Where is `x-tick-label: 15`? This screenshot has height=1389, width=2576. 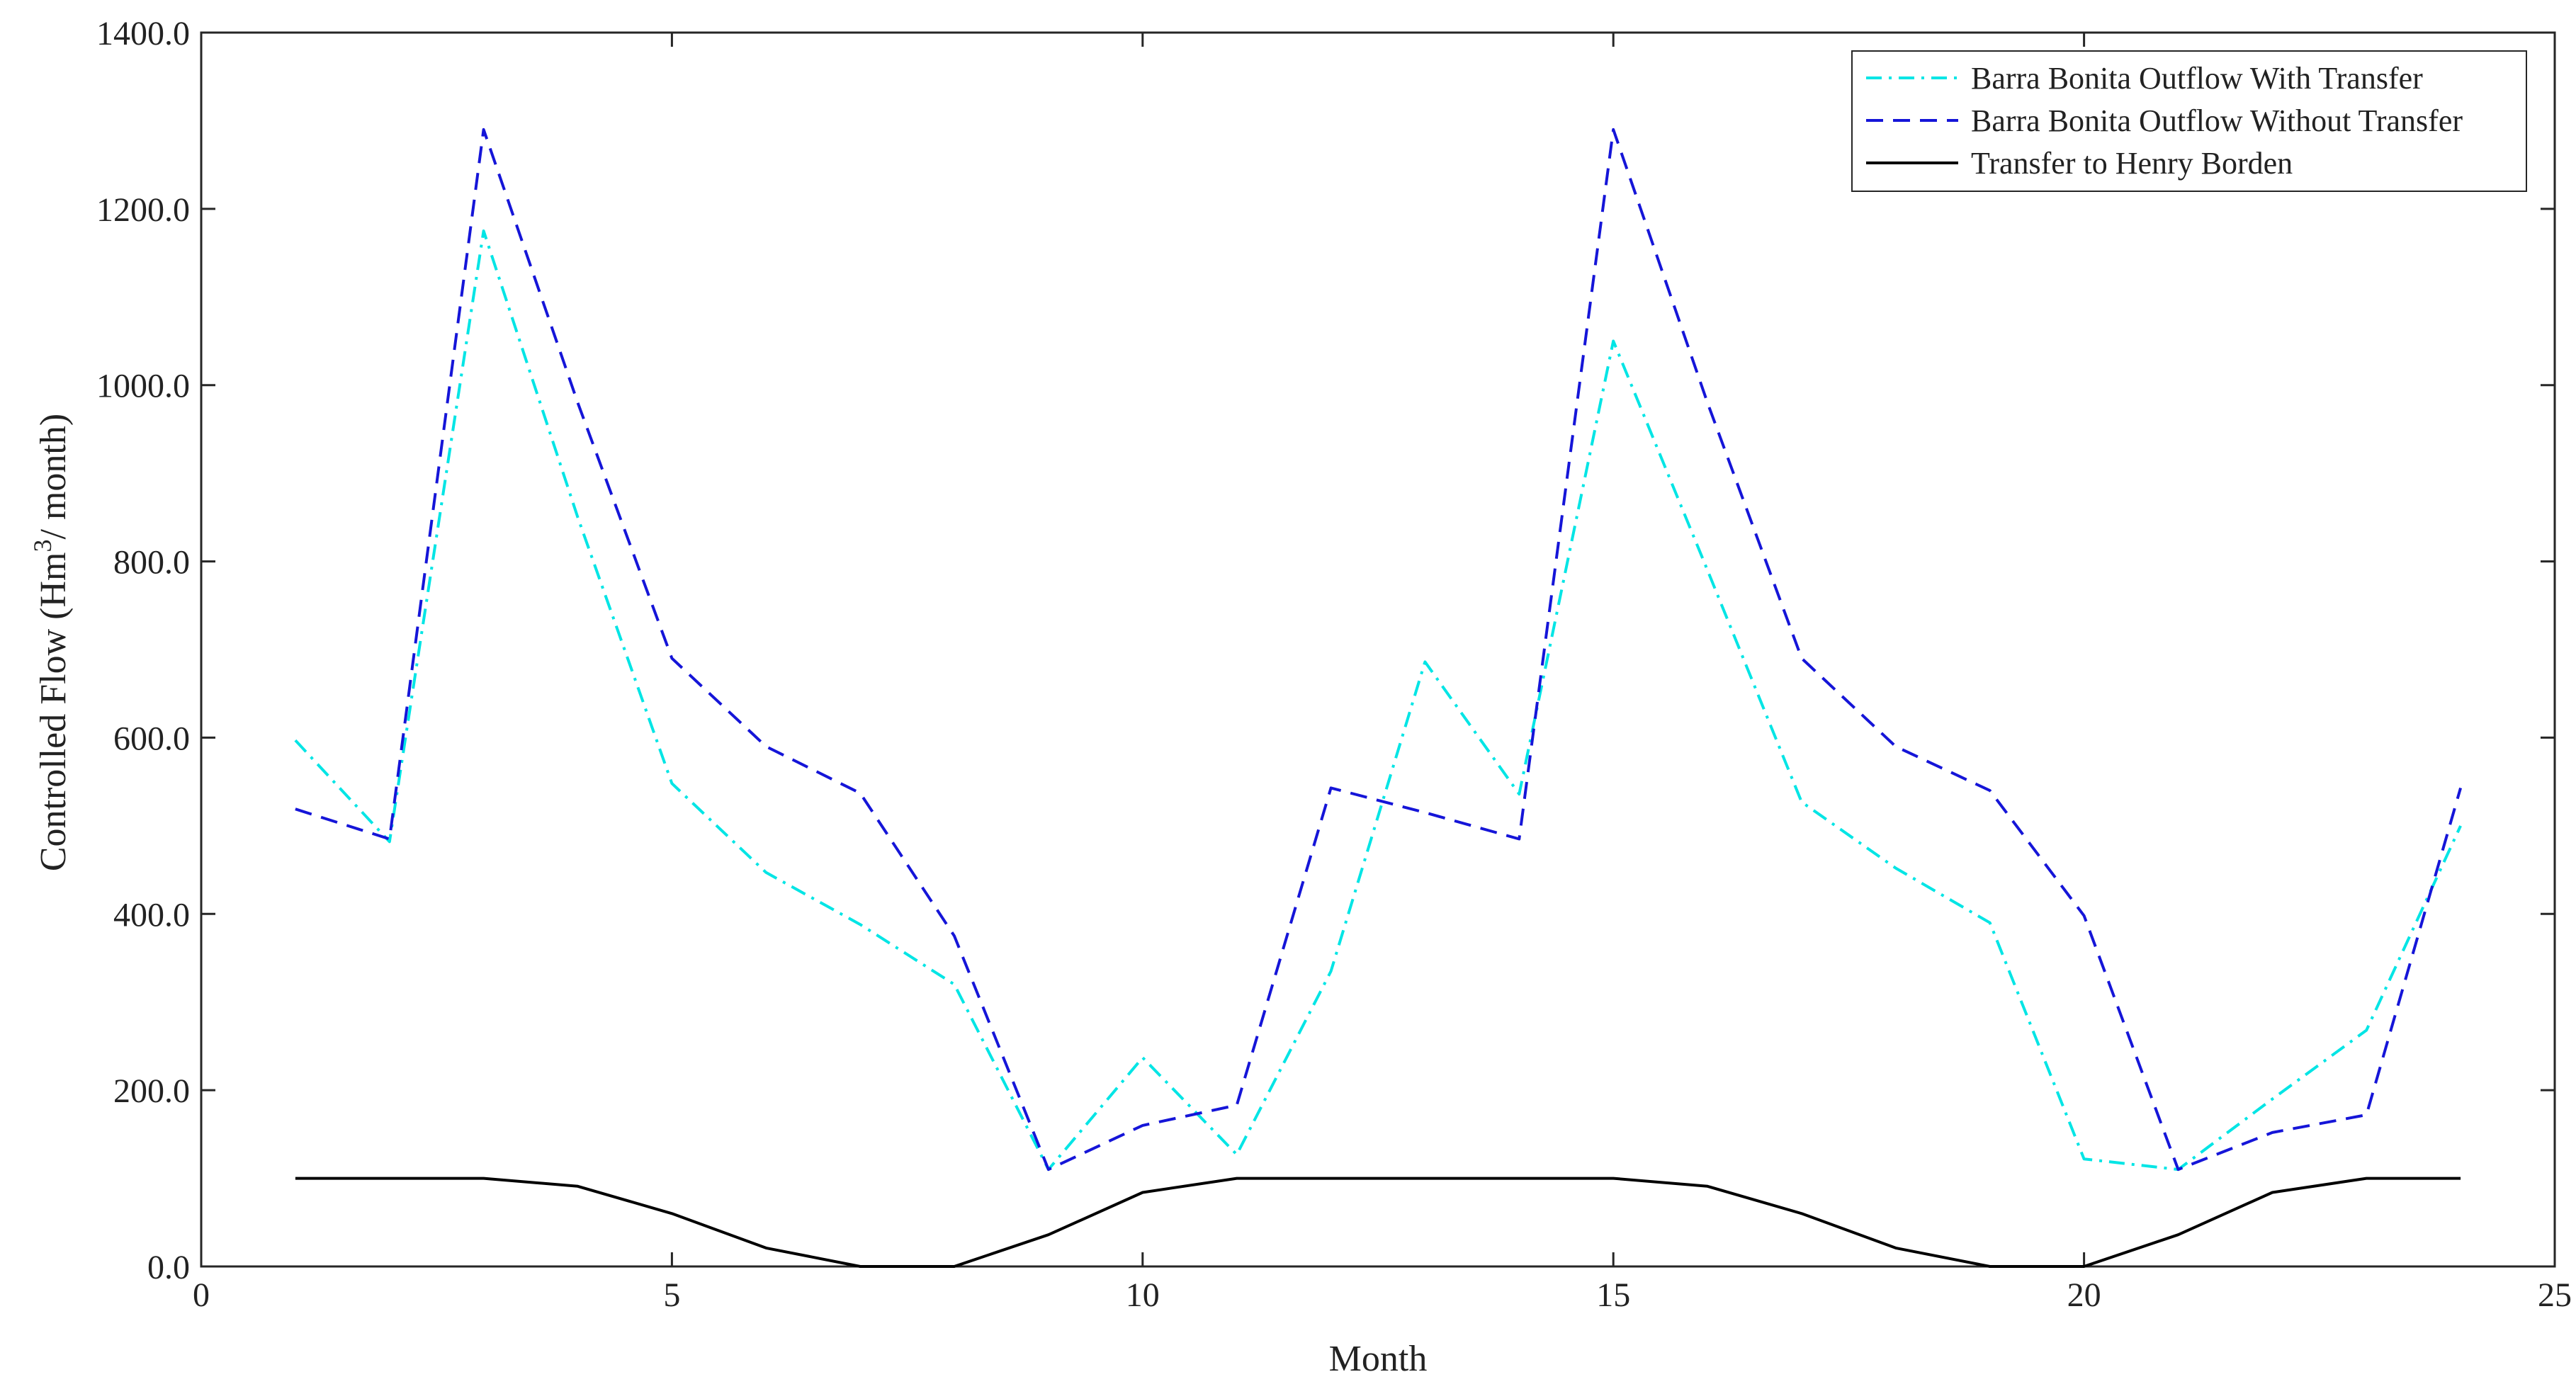
x-tick-label: 15 is located at coordinates (1613, 1295).